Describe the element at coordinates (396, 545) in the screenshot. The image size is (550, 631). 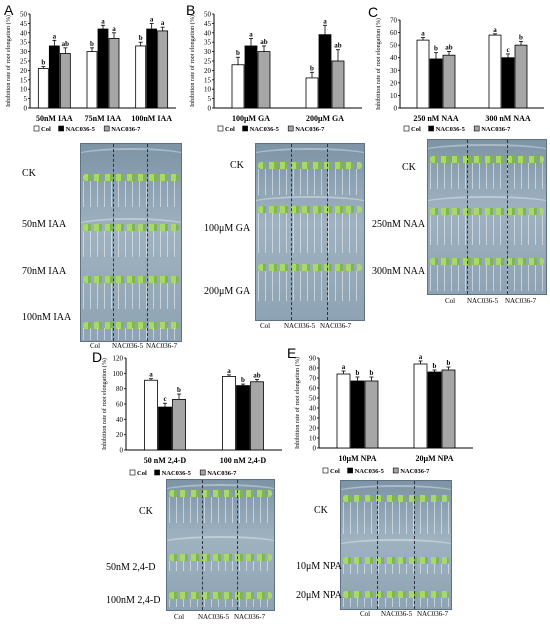
I see `plate-image-e` at that location.